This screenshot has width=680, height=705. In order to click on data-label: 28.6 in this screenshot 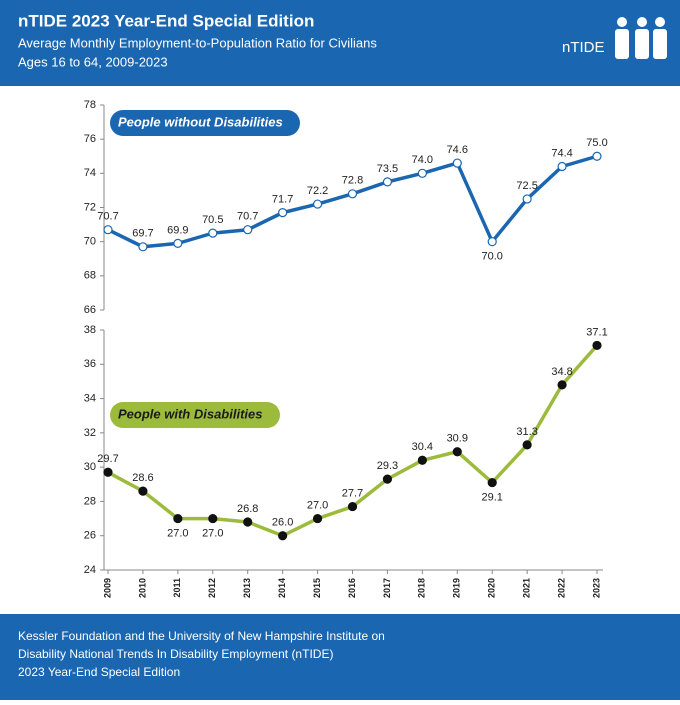, I will do `click(142, 478)`.